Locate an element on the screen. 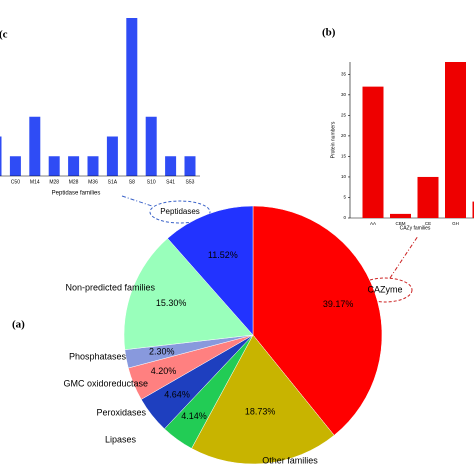 This screenshot has height=474, width=474. slice-category-label: Phosphatases is located at coordinates (98, 356).